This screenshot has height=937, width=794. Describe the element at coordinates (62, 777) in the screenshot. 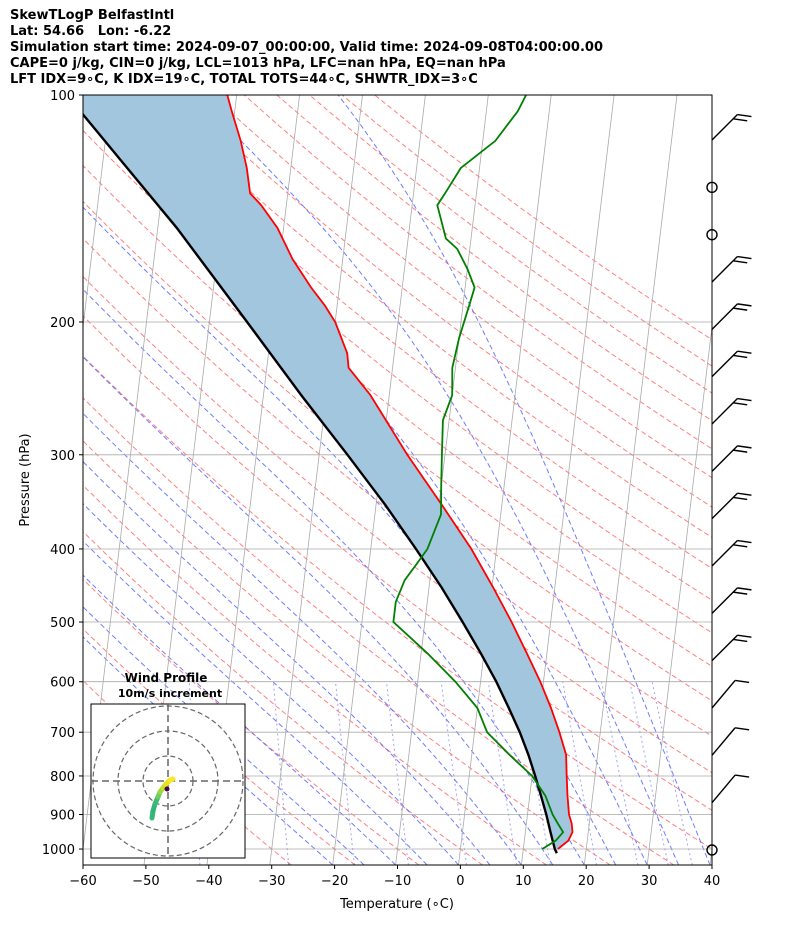

I see `y-tick-label: 800` at that location.